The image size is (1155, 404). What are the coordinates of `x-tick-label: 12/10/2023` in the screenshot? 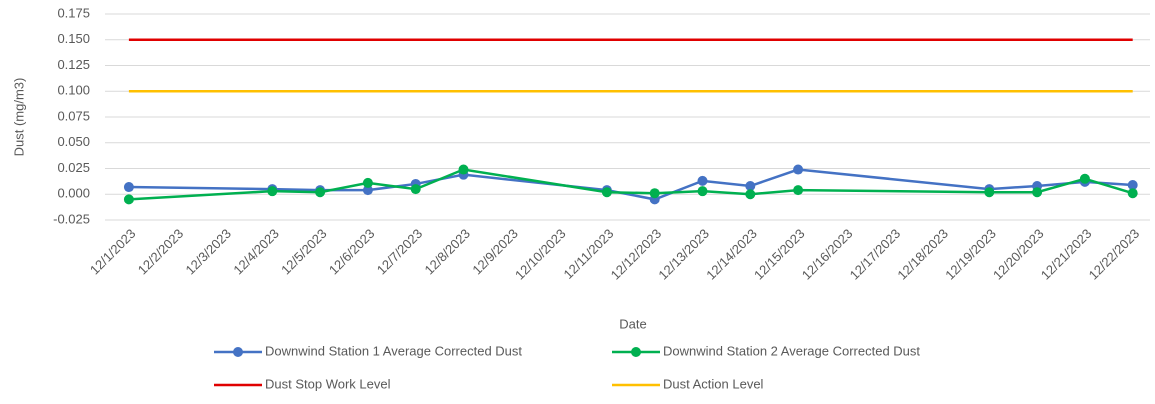 It's located at (540, 254).